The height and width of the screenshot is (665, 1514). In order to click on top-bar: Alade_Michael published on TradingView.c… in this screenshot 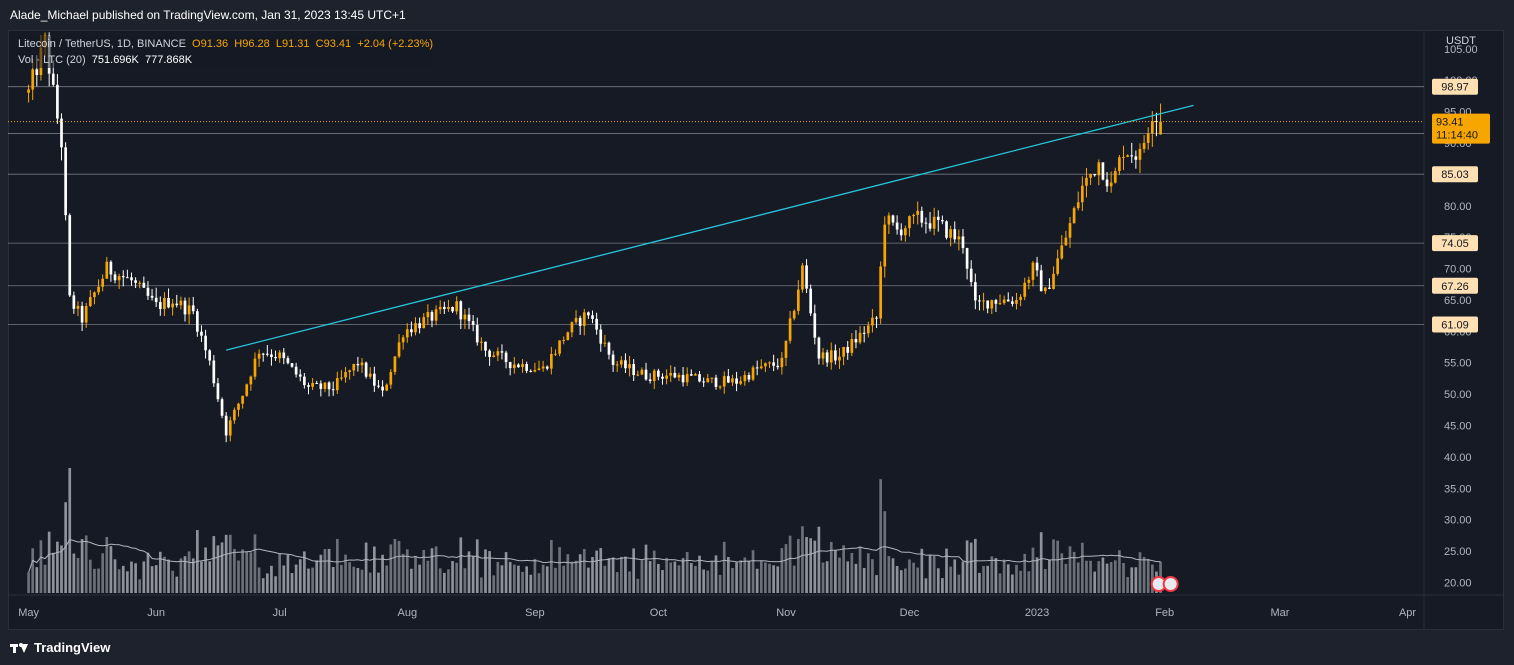, I will do `click(757, 15)`.